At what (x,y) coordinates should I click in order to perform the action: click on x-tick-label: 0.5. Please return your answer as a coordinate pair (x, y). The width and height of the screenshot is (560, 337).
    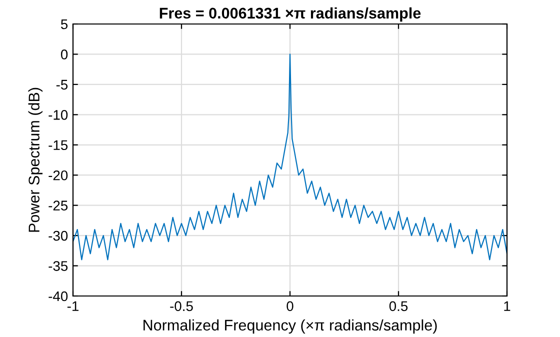
    Looking at the image, I should click on (398, 306).